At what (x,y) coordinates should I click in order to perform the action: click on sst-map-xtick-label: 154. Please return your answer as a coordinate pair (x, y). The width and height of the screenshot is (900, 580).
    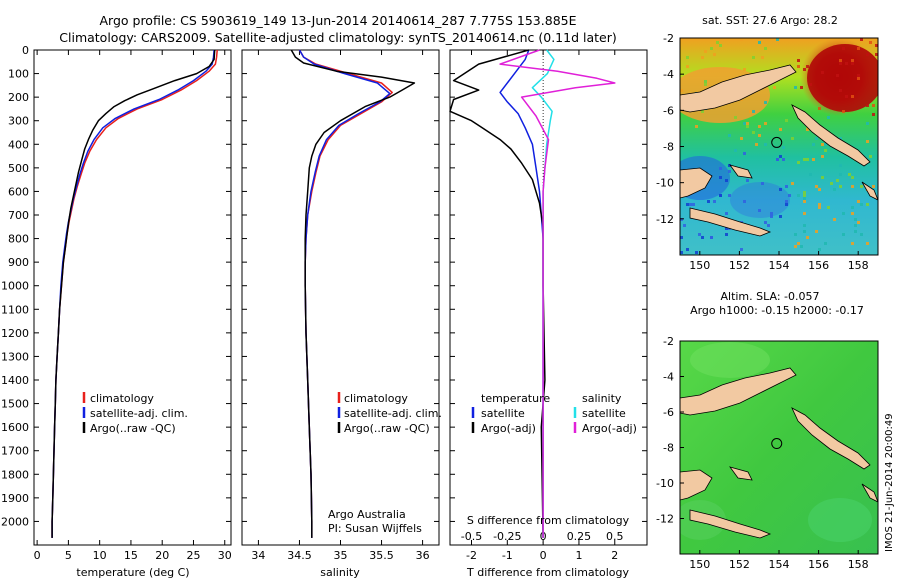
    Looking at the image, I should click on (779, 265).